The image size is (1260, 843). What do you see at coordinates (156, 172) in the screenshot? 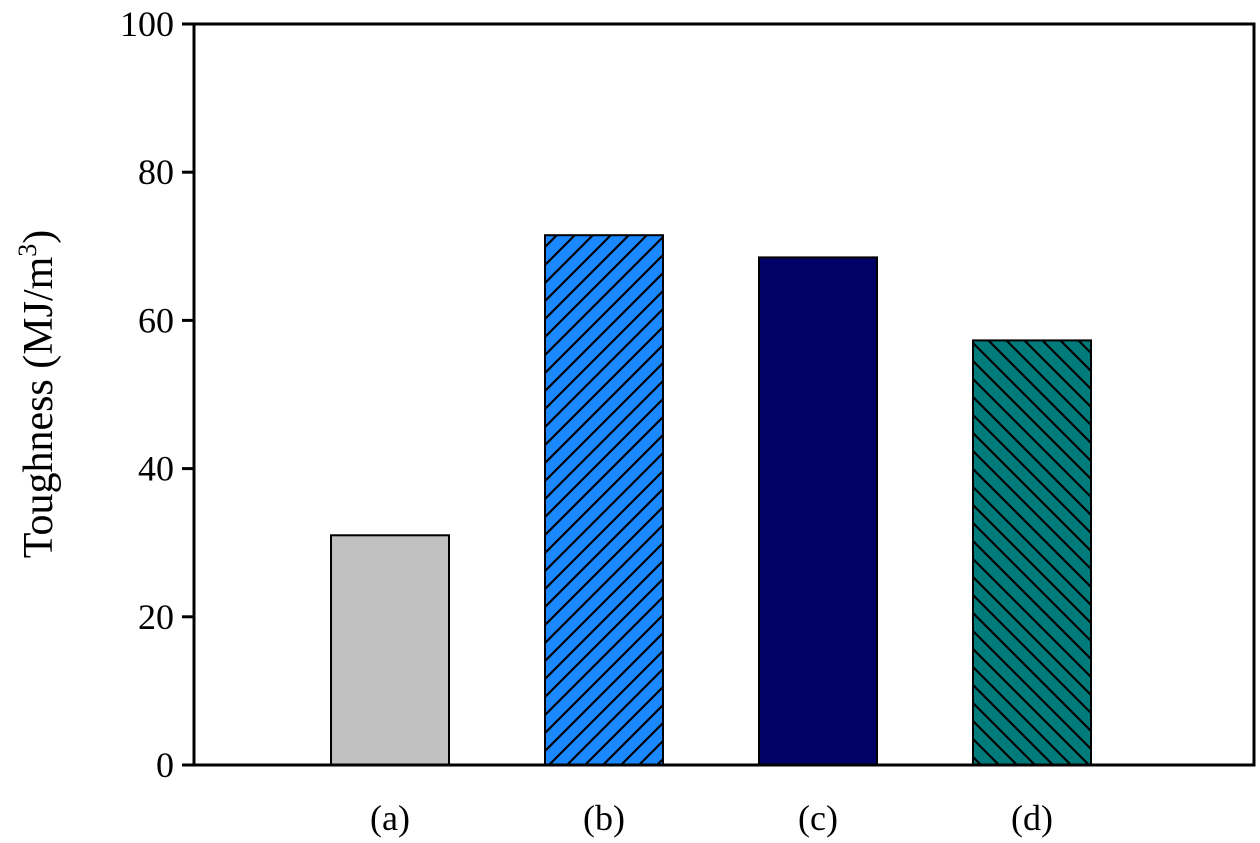
I see `y-tick-label: 80` at bounding box center [156, 172].